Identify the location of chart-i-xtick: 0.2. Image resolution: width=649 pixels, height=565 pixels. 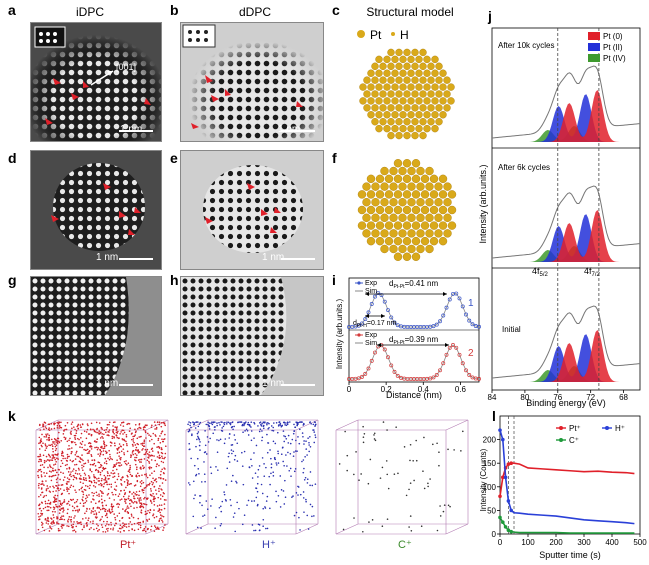
(387, 389).